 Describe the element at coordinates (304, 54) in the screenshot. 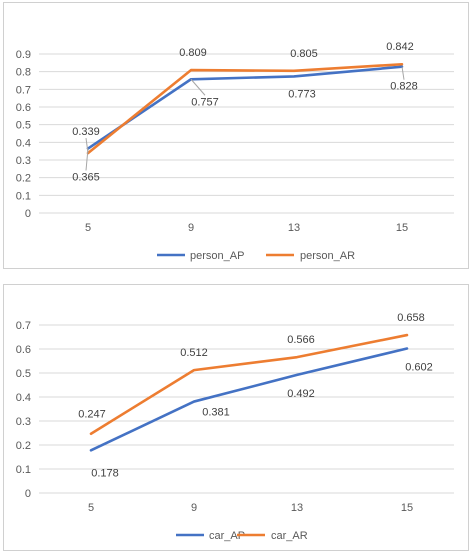

I see `data-label: 0.805` at that location.